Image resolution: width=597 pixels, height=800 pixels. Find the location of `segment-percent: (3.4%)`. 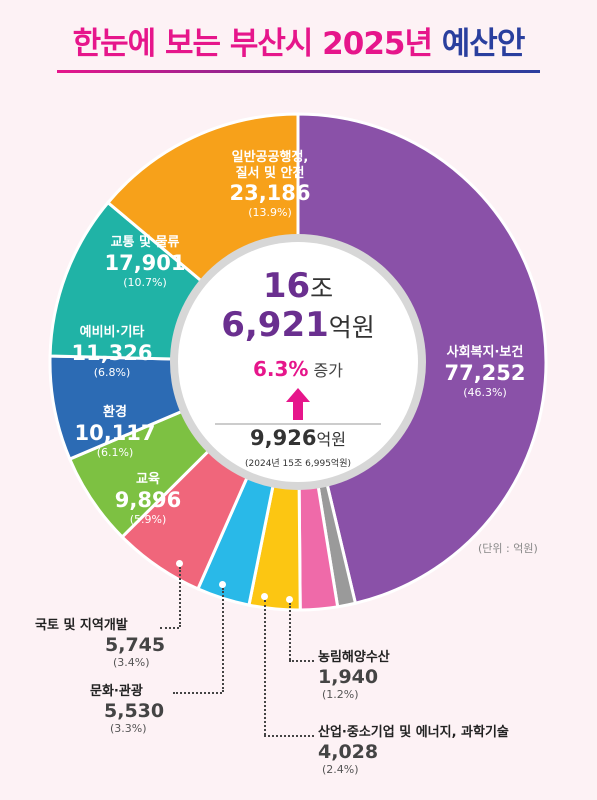

segment-percent: (3.4%) is located at coordinates (131, 663).